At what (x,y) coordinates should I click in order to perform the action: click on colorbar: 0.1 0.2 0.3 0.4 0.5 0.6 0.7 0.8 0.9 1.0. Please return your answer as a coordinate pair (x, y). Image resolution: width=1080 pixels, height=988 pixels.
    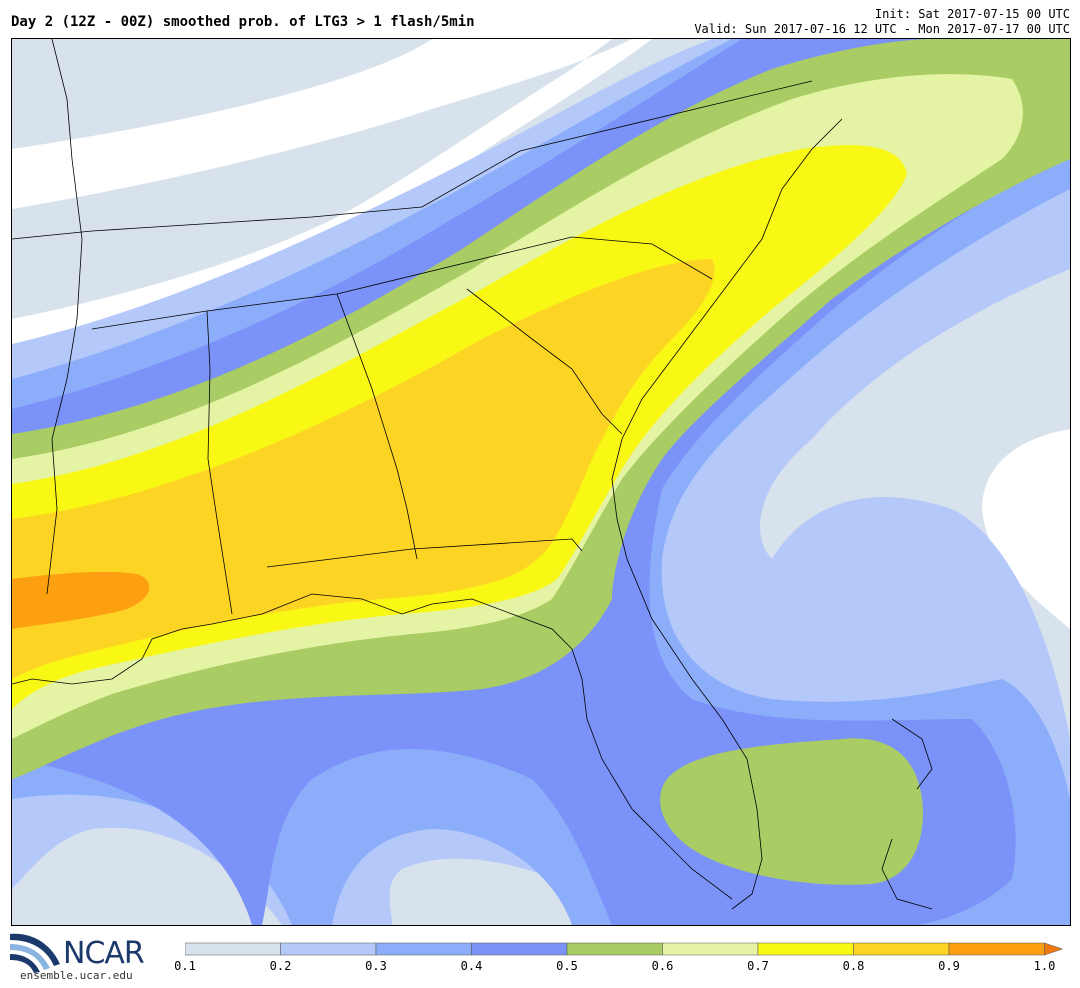
    Looking at the image, I should click on (619, 965).